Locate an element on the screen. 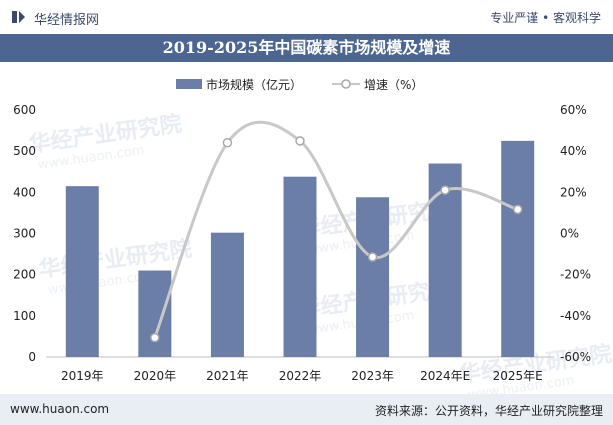 This screenshot has height=425, width=613. x-tick-label: 2021年 is located at coordinates (227, 376).